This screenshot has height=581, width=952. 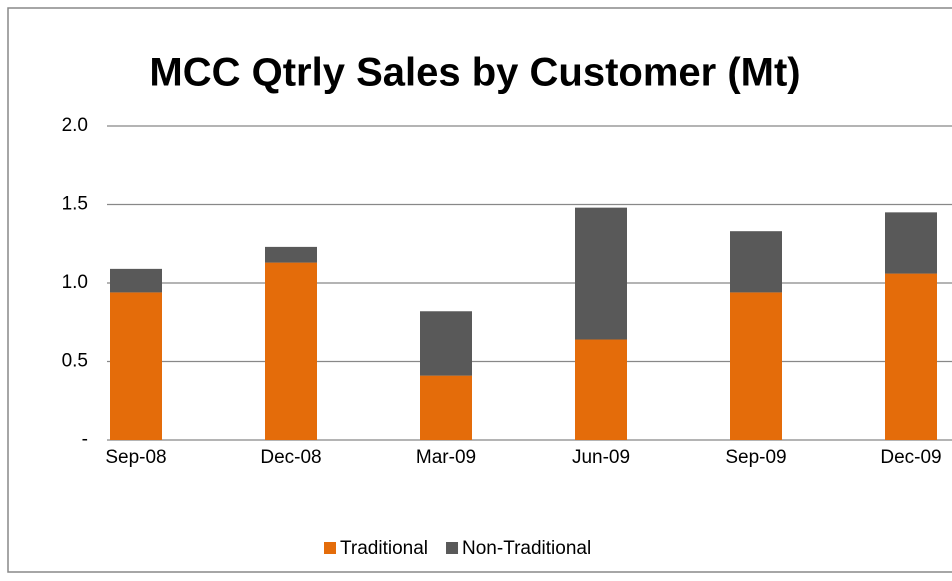 I want to click on legend-label: Traditional, so click(x=384, y=548).